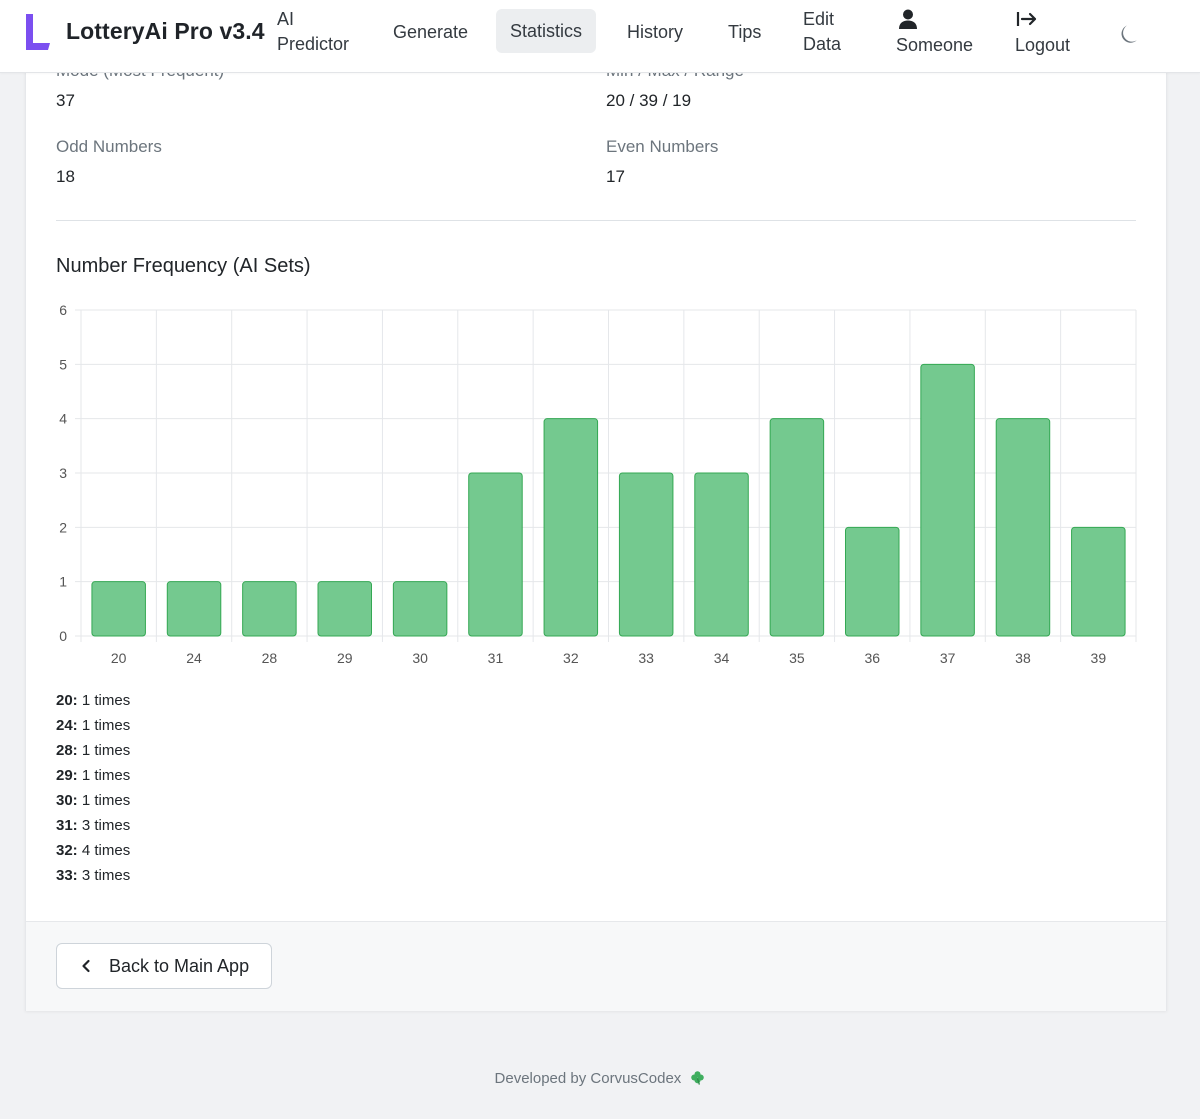  What do you see at coordinates (63, 364) in the screenshot?
I see `y-tick-label: 5` at bounding box center [63, 364].